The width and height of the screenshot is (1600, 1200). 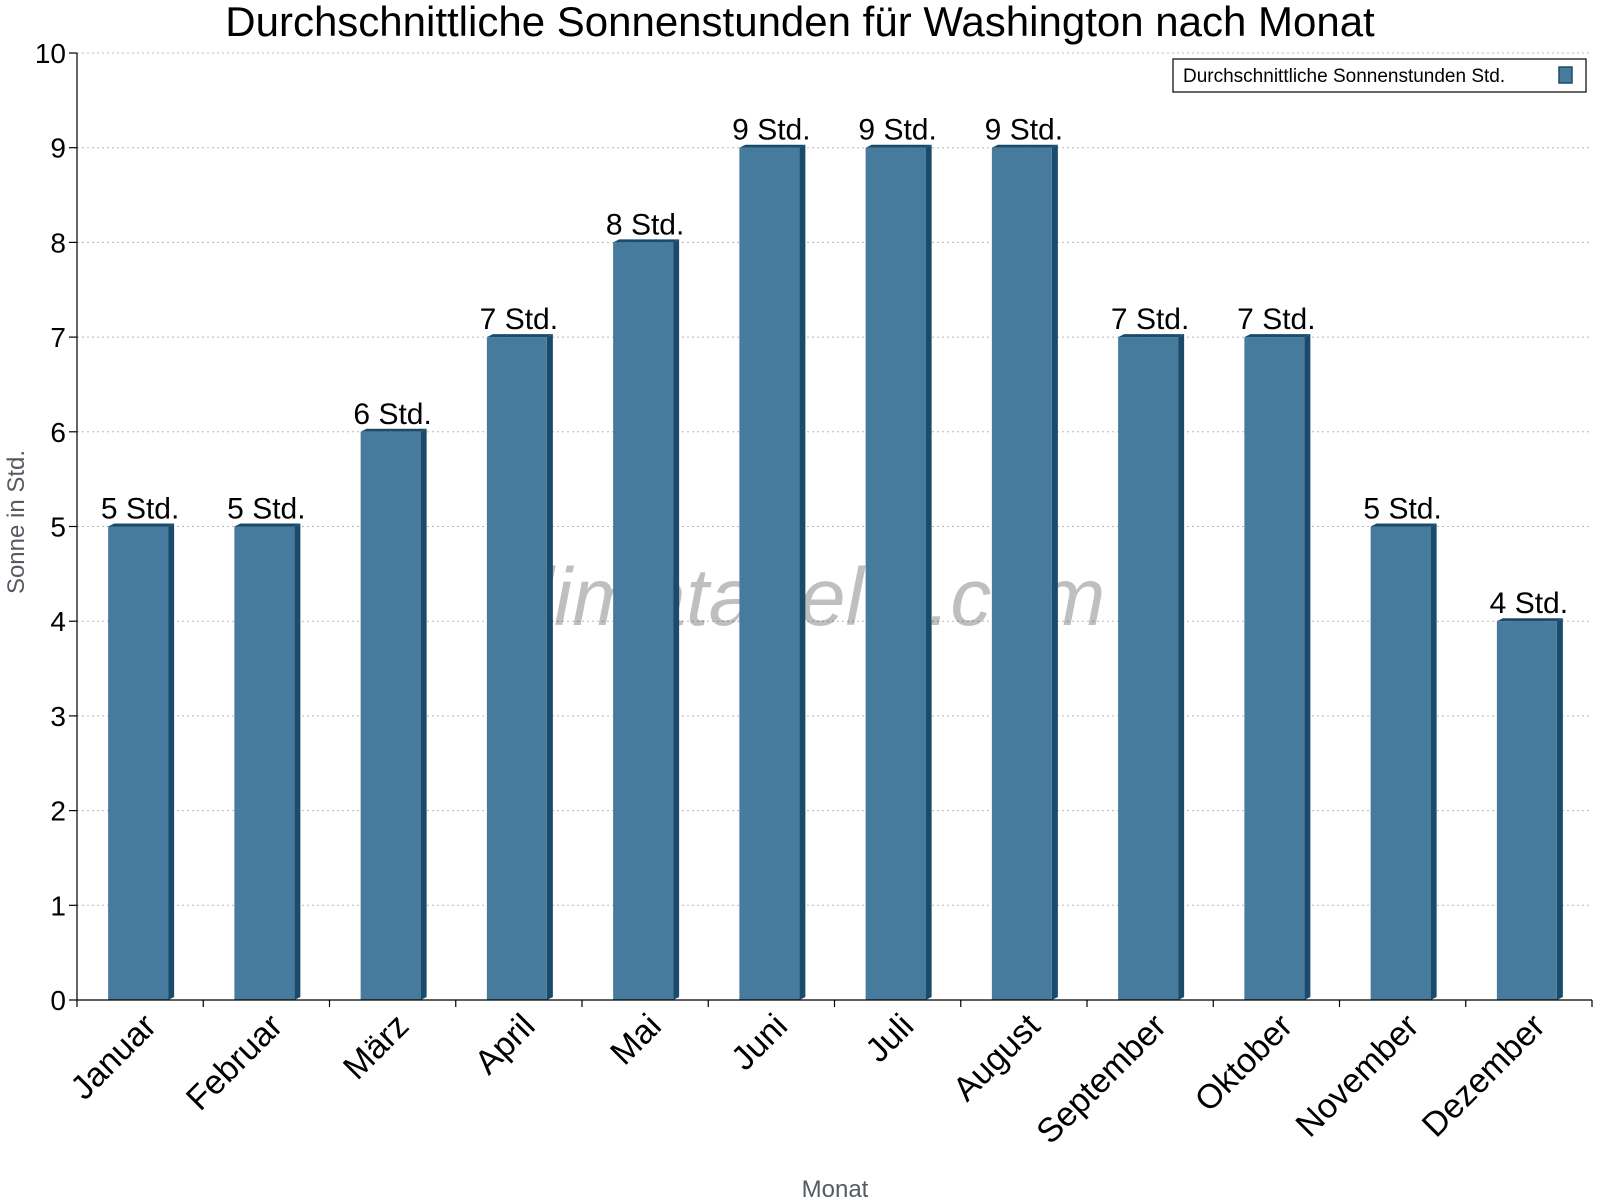 What do you see at coordinates (58, 337) in the screenshot?
I see `y-tick-label: 7` at bounding box center [58, 337].